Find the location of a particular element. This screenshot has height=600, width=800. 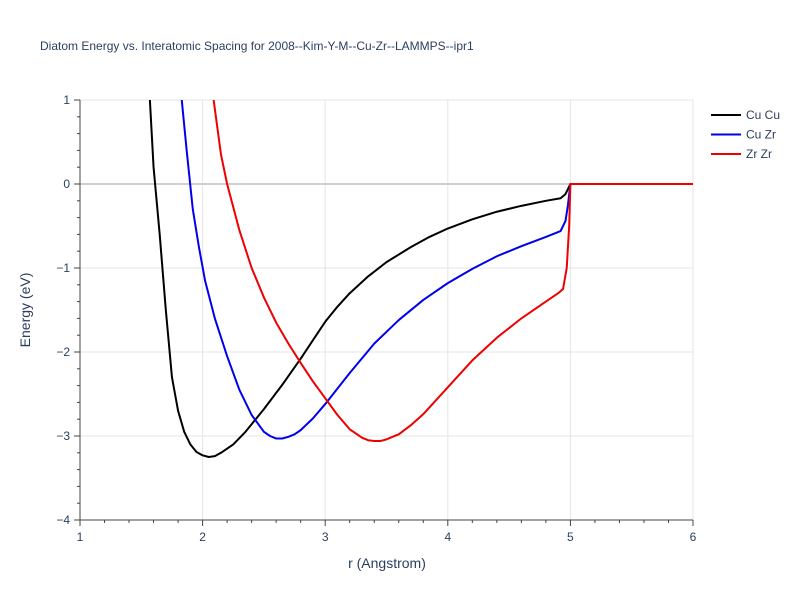

legend-item-cu-zr: Cu Zr is located at coordinates (743, 135).